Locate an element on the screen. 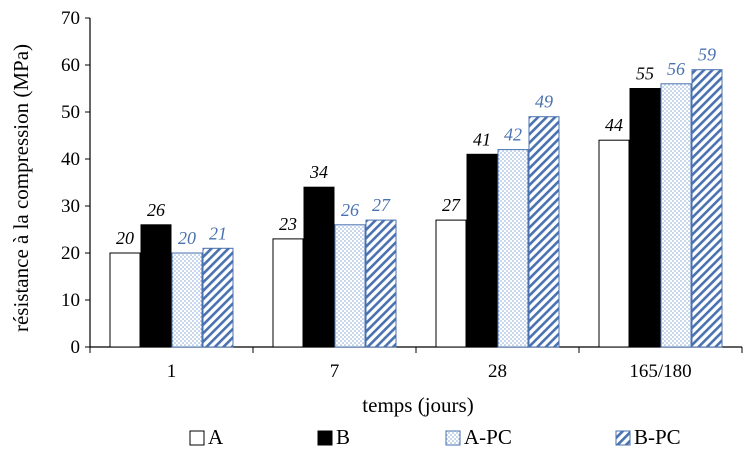  x-tick-label: 28 is located at coordinates (497, 371).